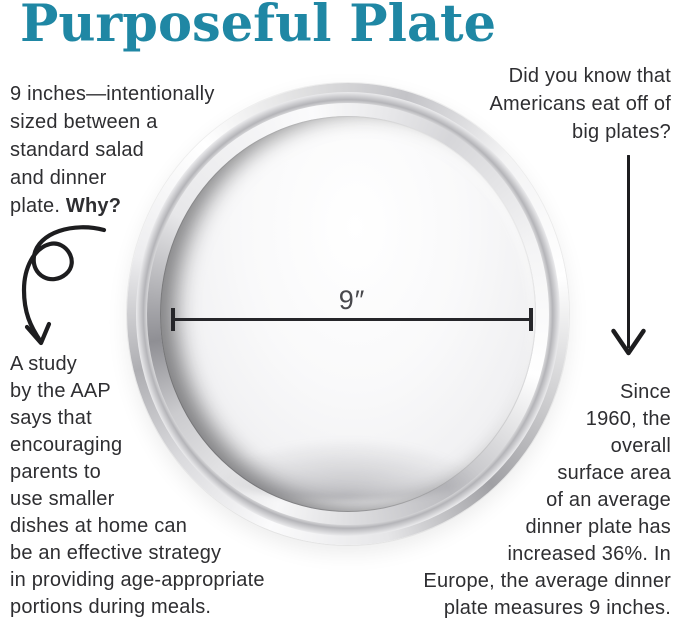  Describe the element at coordinates (51, 418) in the screenshot. I see `text-line: says that` at that location.